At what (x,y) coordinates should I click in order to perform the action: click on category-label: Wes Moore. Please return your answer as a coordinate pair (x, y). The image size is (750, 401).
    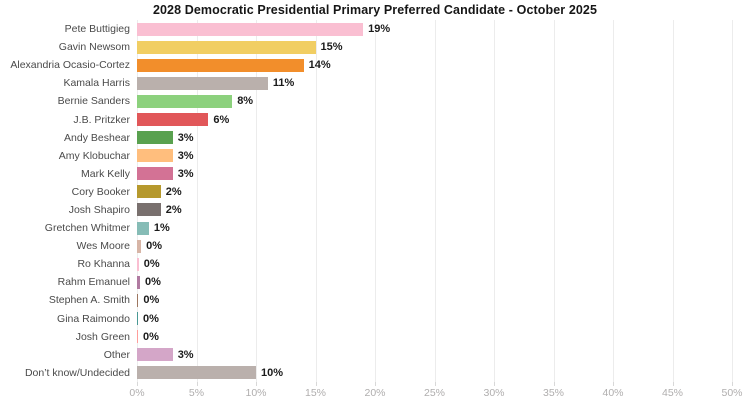
    Looking at the image, I should click on (103, 246).